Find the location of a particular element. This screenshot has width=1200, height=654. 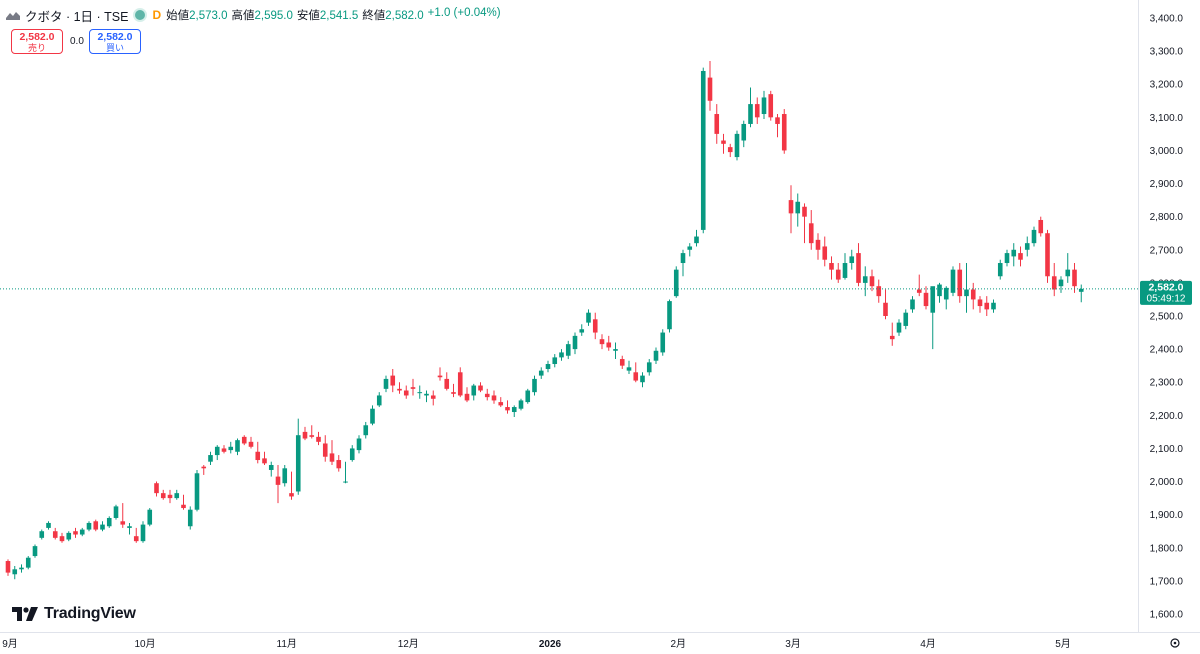

buy-label: 買い is located at coordinates (114, 48).